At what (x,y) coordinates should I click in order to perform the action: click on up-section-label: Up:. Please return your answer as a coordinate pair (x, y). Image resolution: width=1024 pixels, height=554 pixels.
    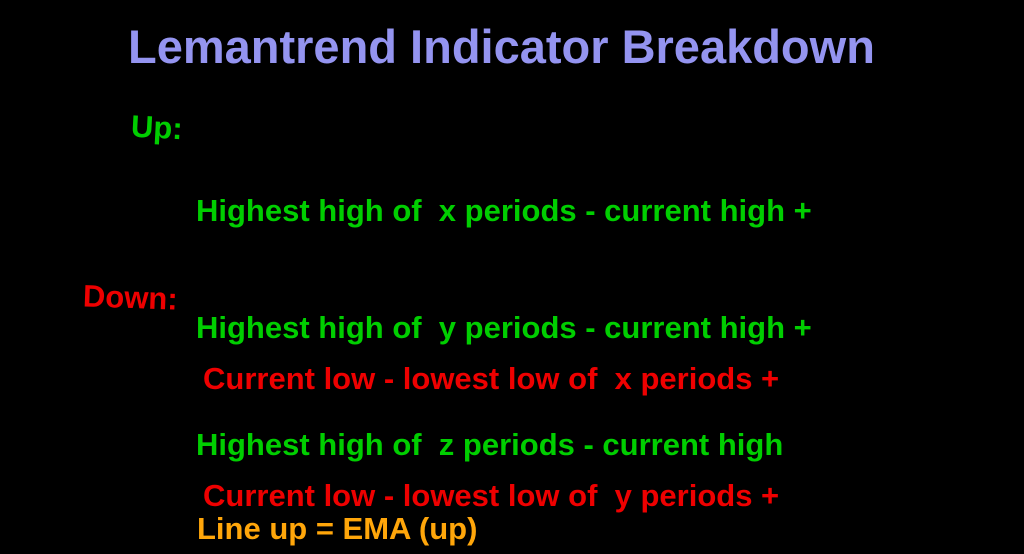
    Looking at the image, I should click on (157, 127).